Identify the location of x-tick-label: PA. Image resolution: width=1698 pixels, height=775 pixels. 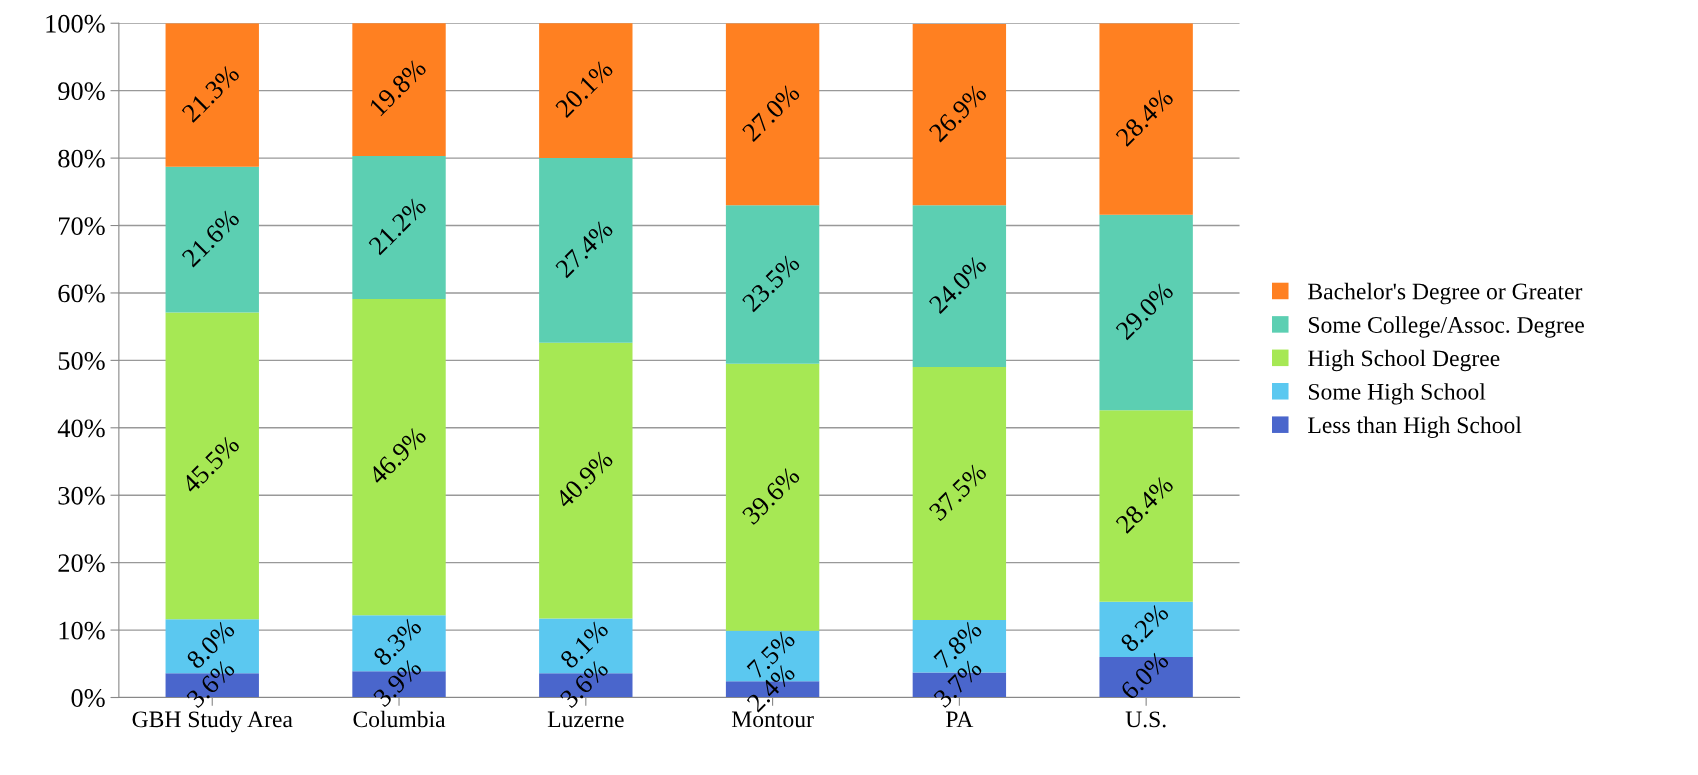
(960, 719).